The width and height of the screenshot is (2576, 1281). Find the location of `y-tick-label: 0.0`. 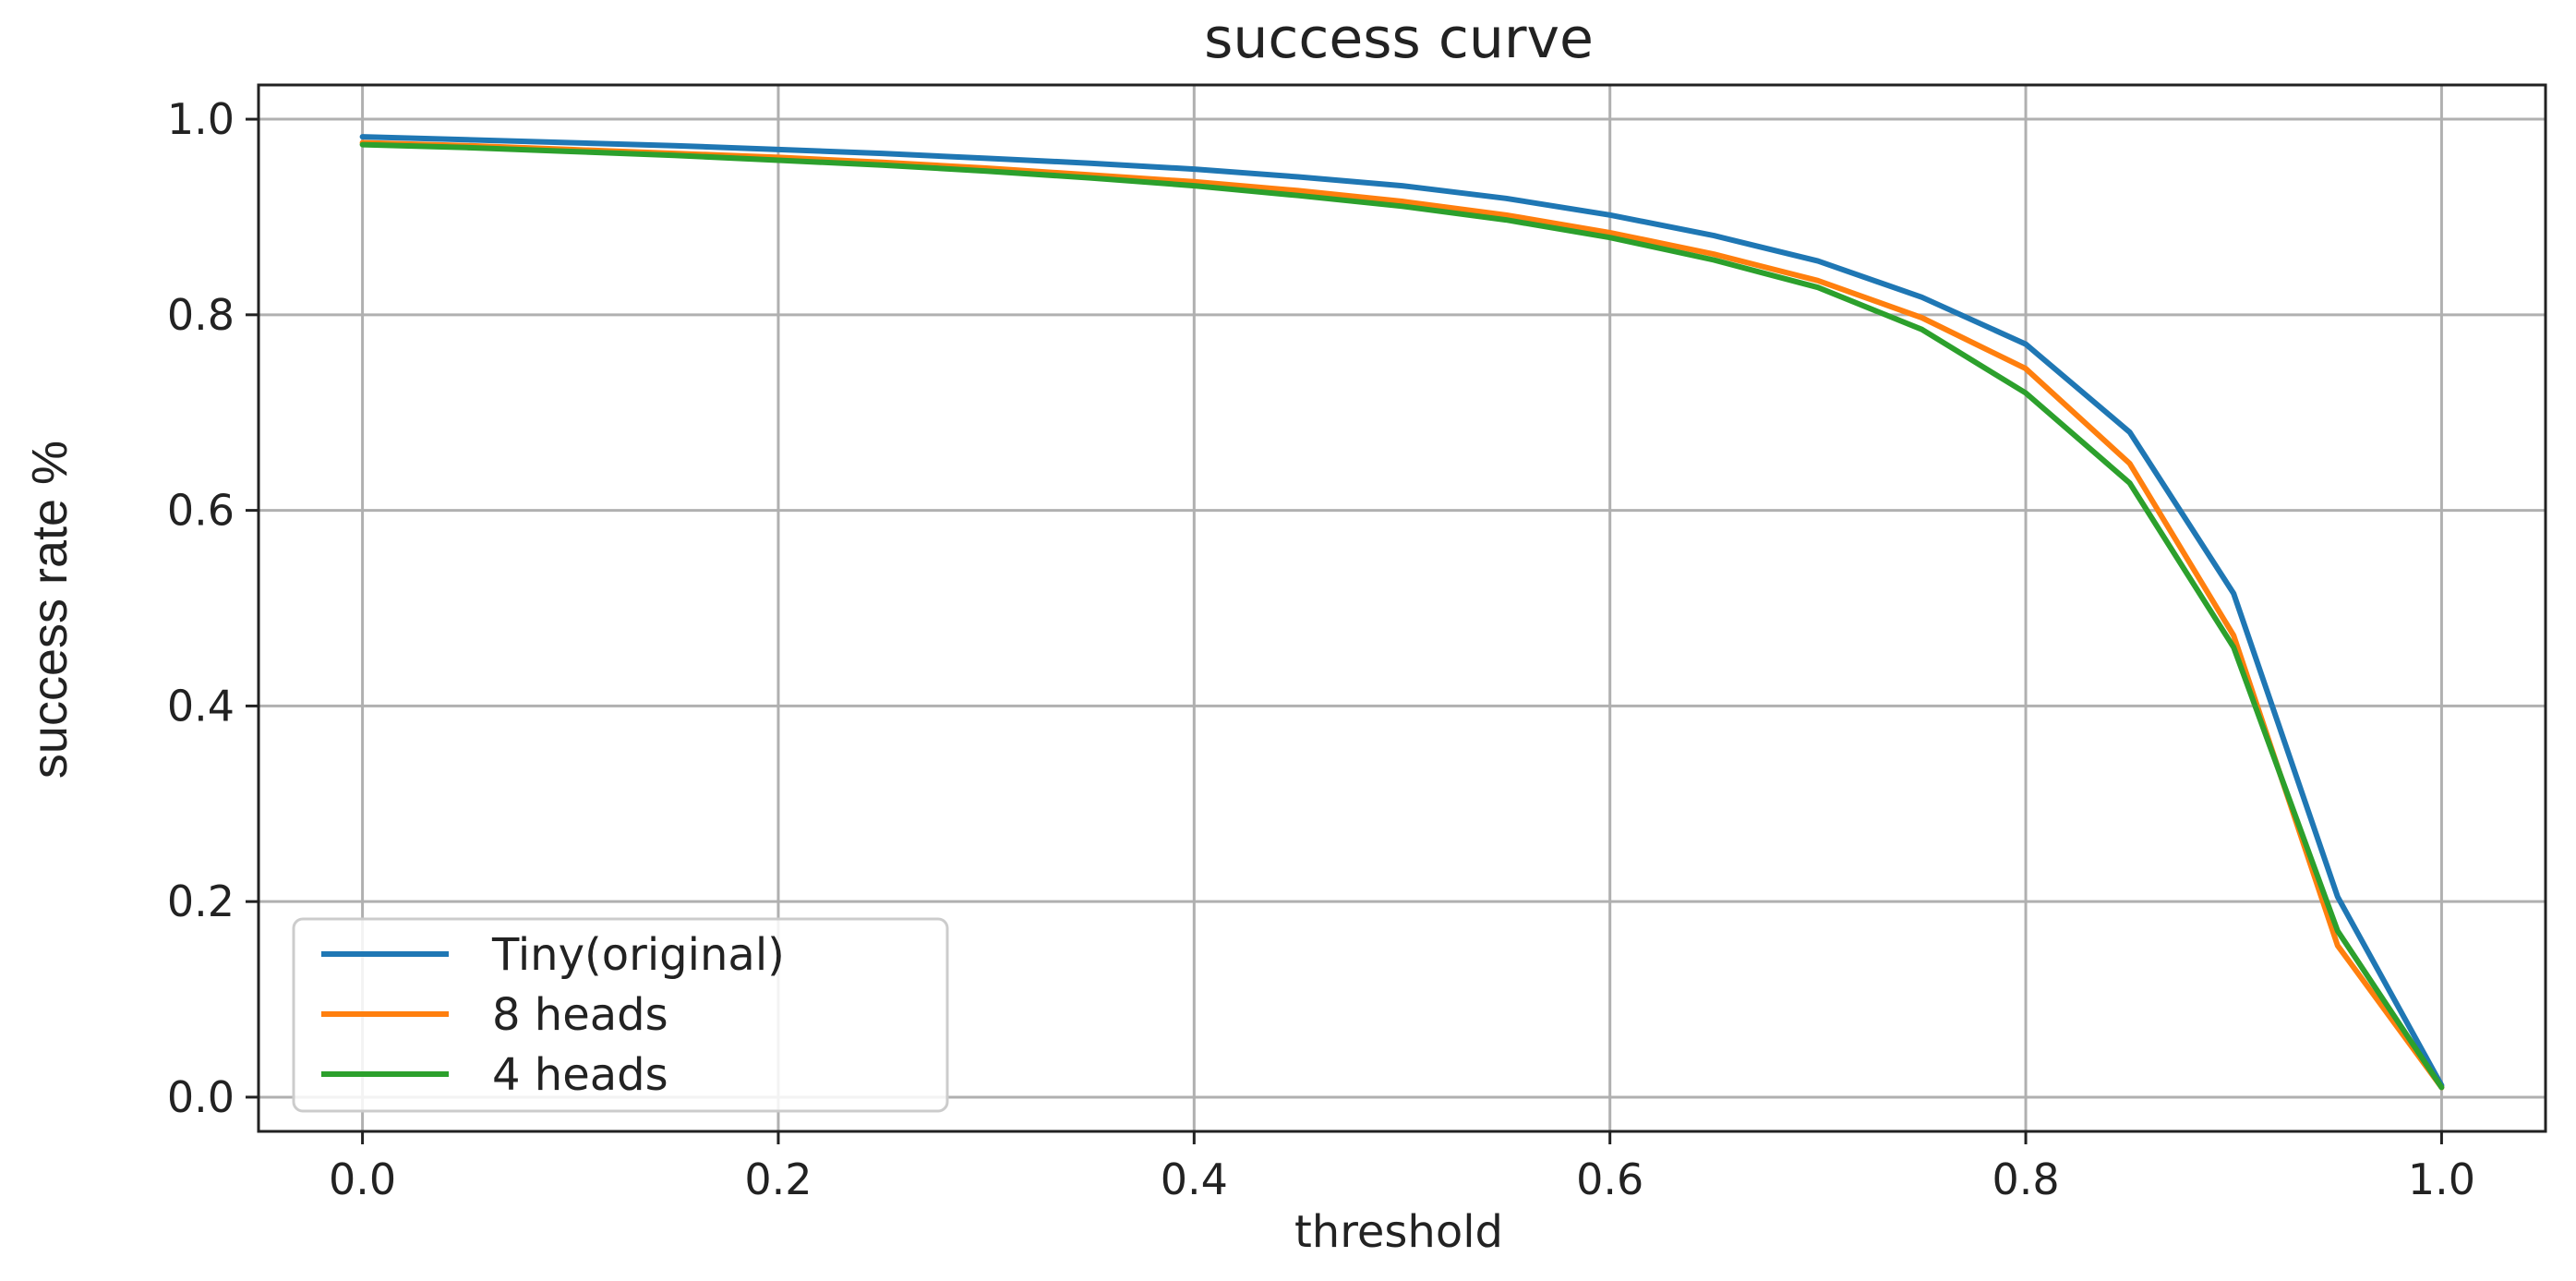

y-tick-label: 0.0 is located at coordinates (201, 1097).